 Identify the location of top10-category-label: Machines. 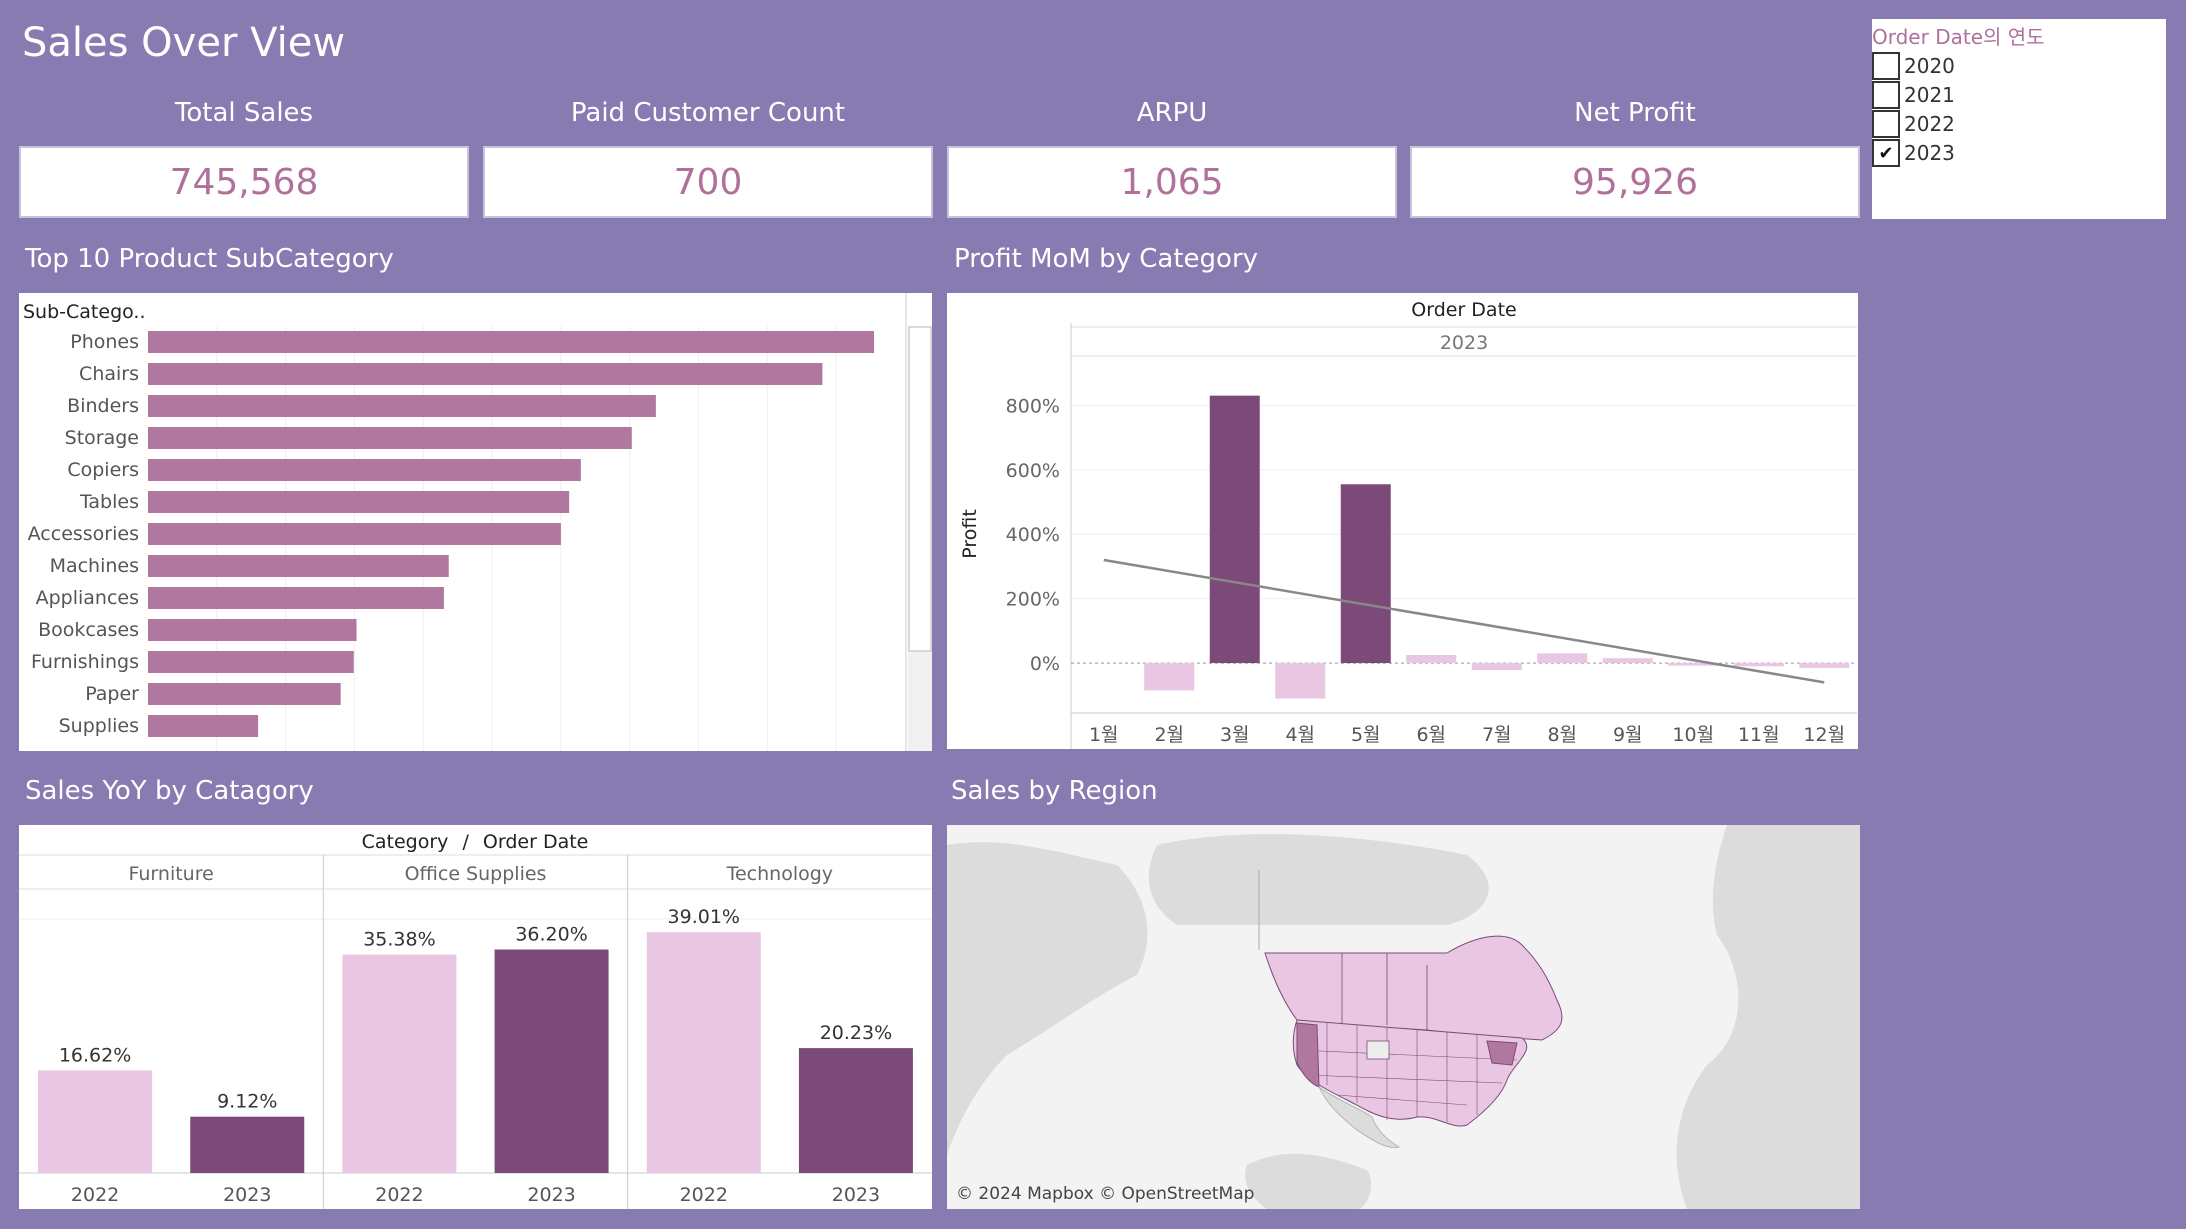
(94, 566).